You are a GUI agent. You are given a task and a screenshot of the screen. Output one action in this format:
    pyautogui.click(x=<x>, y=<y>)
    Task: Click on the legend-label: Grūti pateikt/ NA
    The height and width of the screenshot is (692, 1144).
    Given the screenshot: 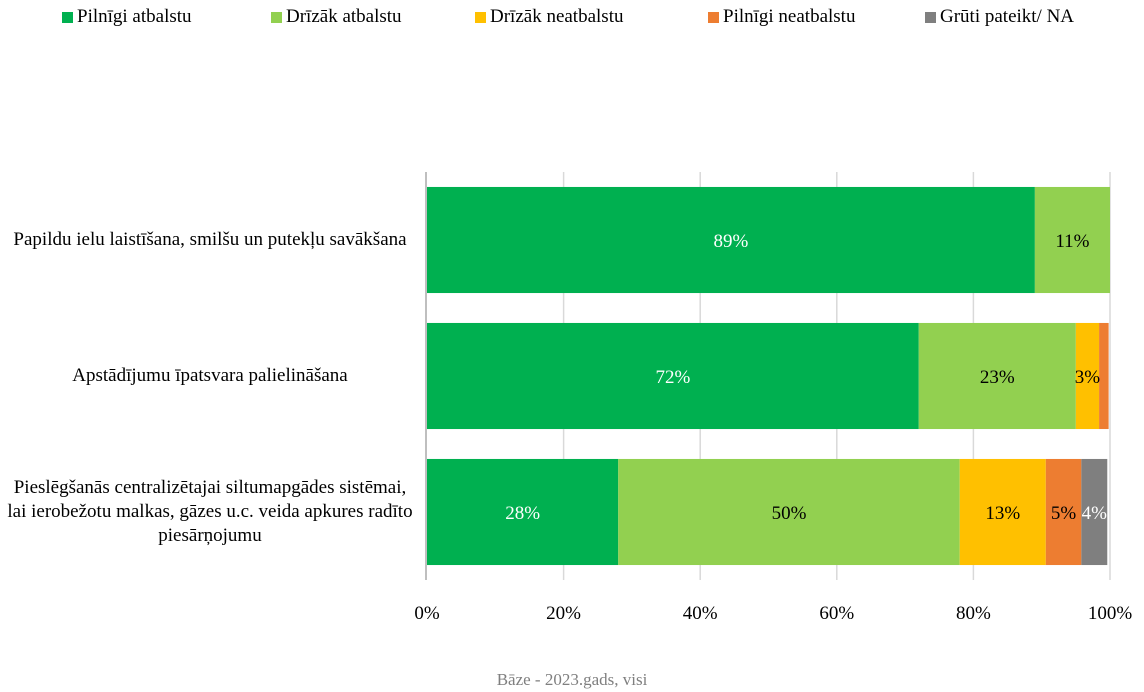 What is the action you would take?
    pyautogui.click(x=1007, y=16)
    